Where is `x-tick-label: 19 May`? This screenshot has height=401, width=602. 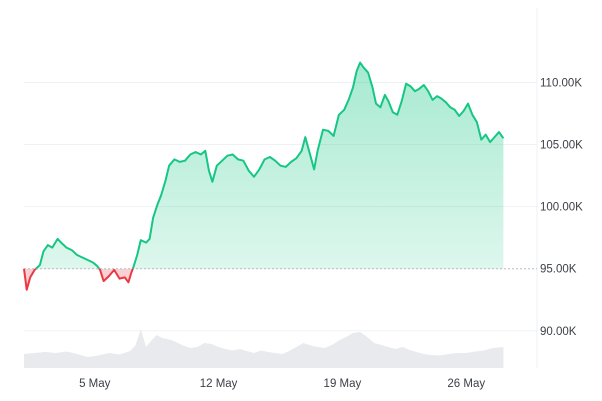 x-tick-label: 19 May is located at coordinates (343, 384).